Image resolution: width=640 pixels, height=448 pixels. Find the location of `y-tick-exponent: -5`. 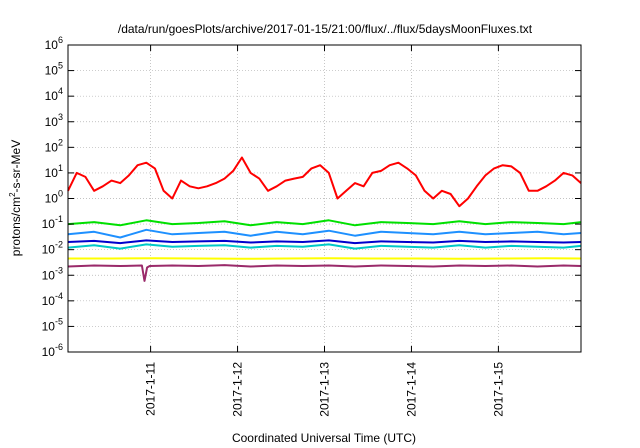

y-tick-exponent: -5 is located at coordinates (59, 321).